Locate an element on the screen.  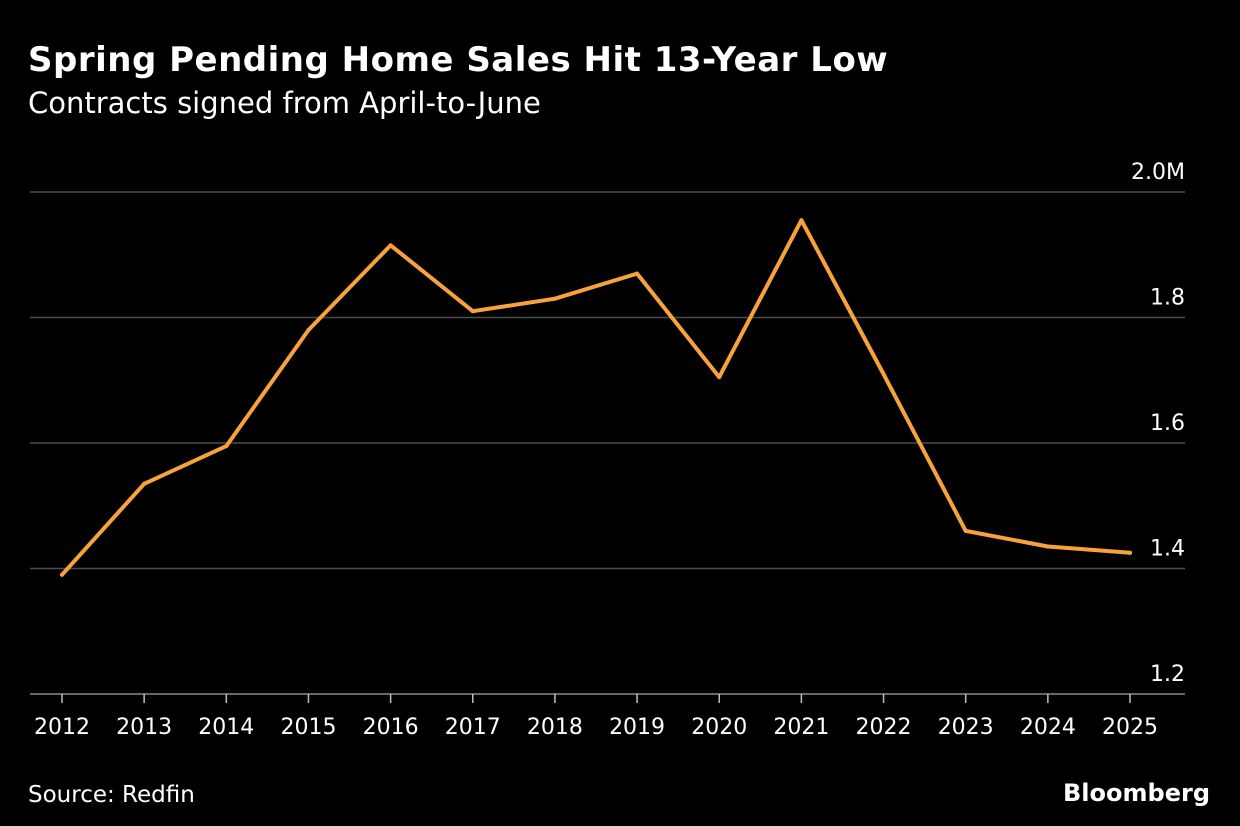
x-tick-label: 2023 is located at coordinates (966, 727).